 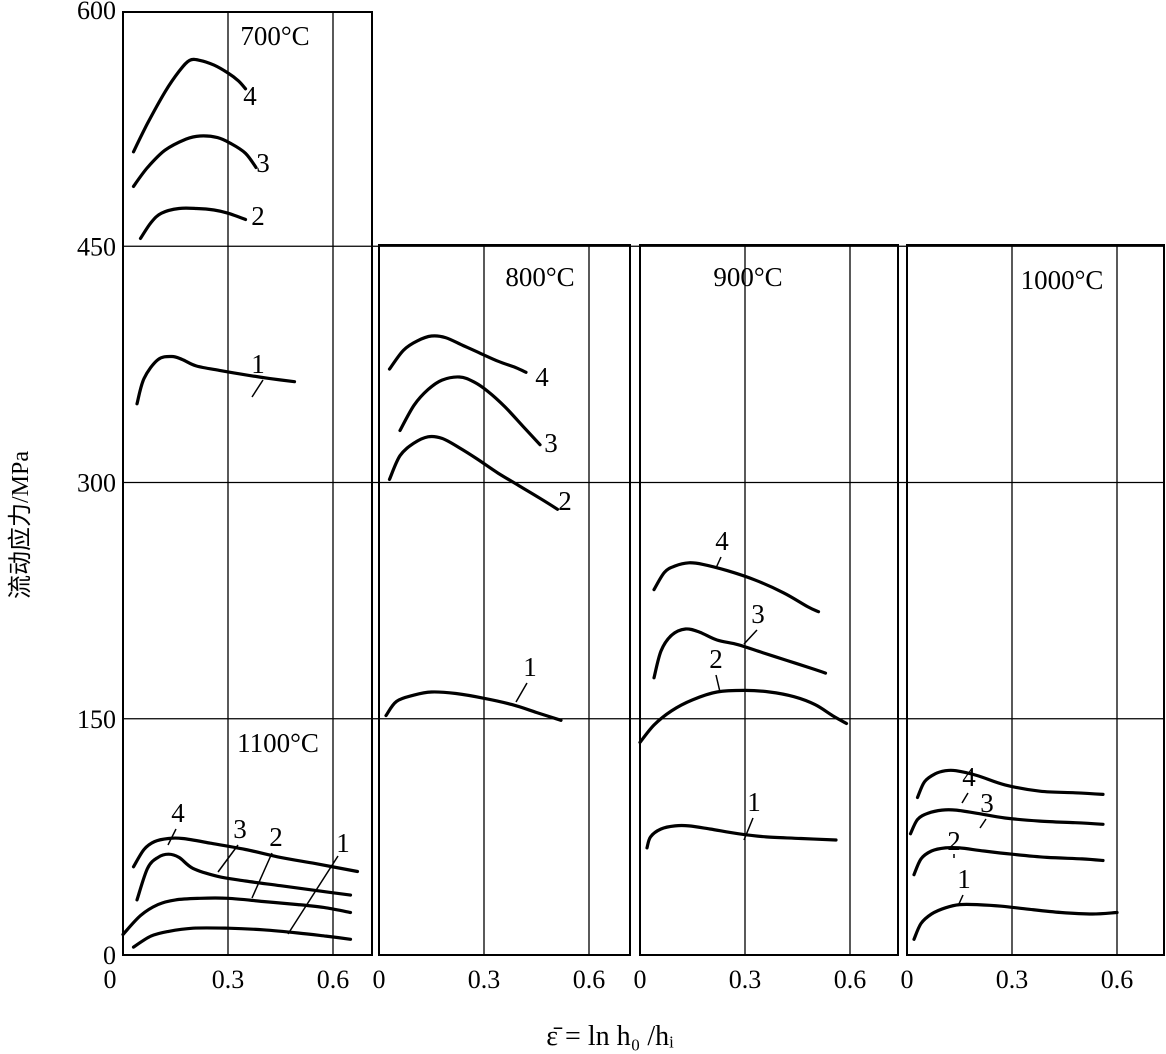 What do you see at coordinates (178, 813) in the screenshot?
I see `series-label-p1100-4: 4` at bounding box center [178, 813].